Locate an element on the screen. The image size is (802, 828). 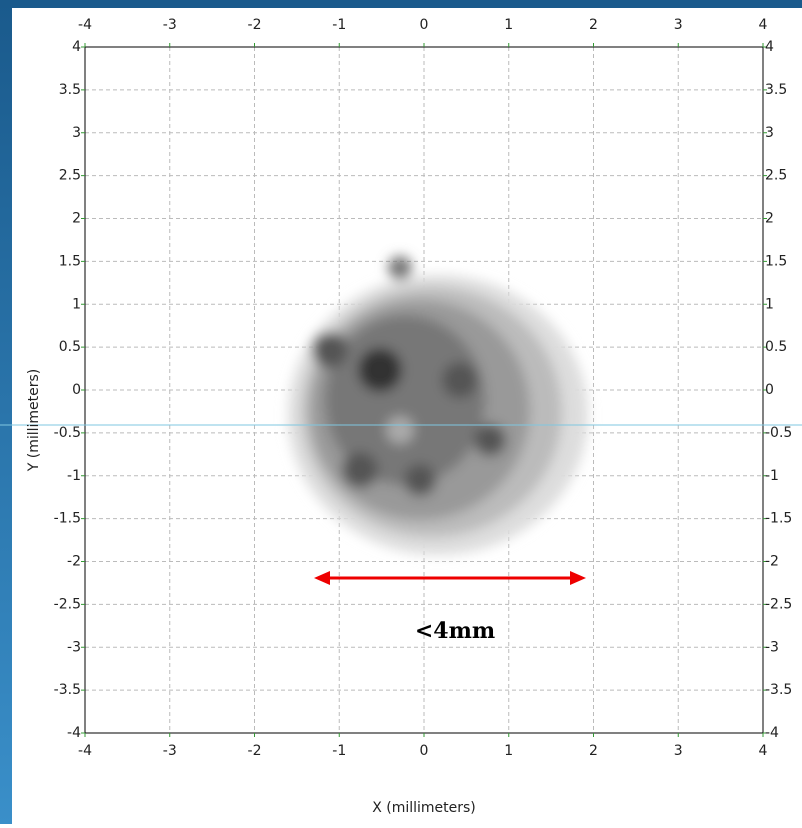
x-tick-label: 3 is located at coordinates (678, 751).